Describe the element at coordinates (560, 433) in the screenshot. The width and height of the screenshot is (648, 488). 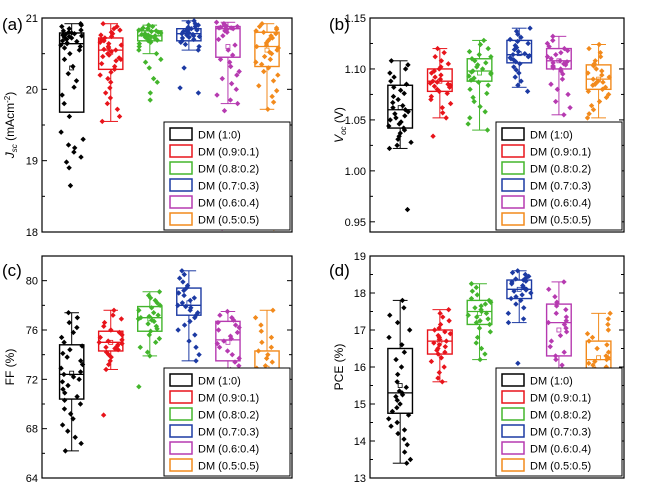
I see `legend-label: DM (0.7:0.3)` at that location.